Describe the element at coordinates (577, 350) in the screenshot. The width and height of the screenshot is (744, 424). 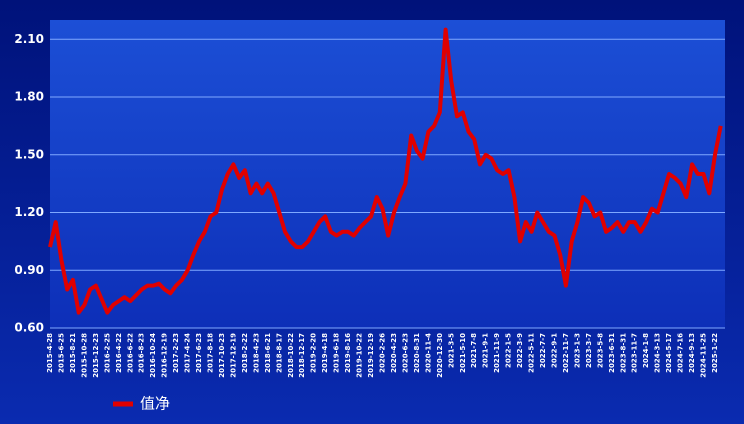
I see `x-tick-label: 2023-1-3` at that location.